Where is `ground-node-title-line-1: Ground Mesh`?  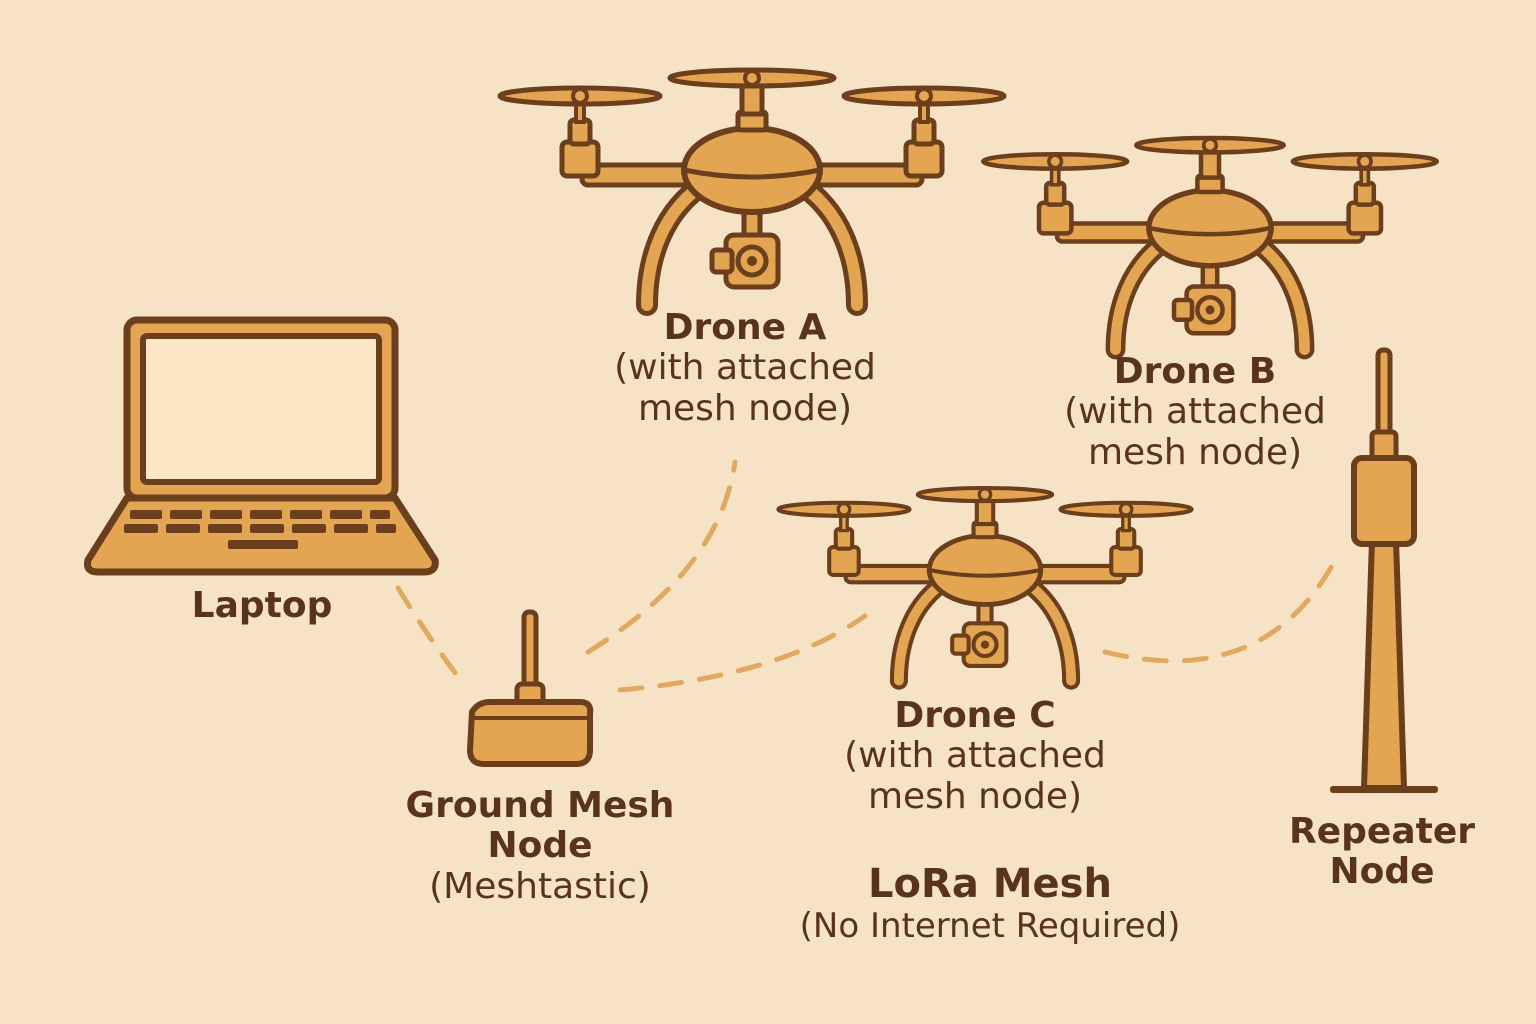
ground-node-title-line-1: Ground Mesh is located at coordinates (540, 805).